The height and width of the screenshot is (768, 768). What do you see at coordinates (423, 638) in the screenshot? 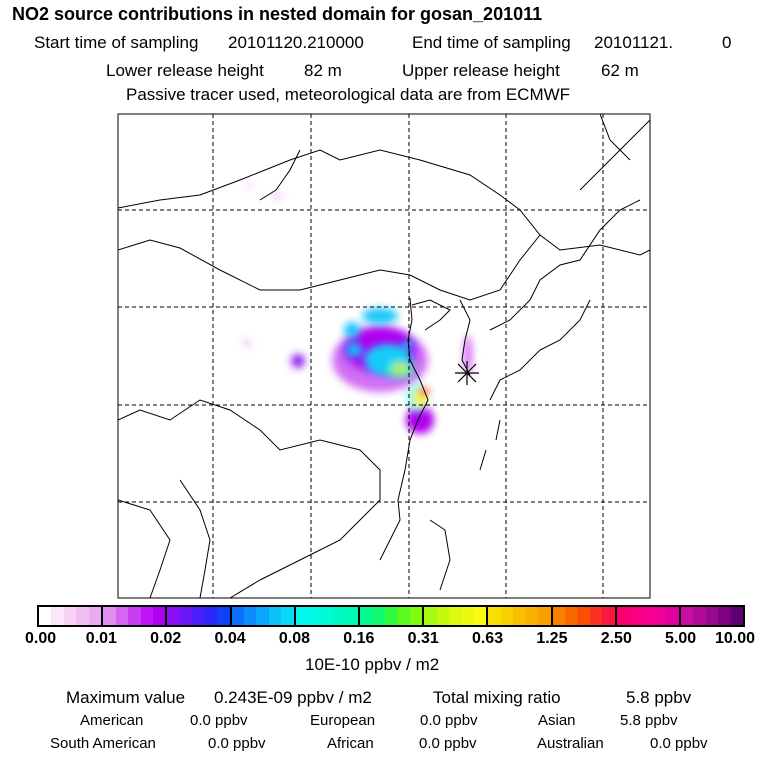
I see `colorbar-tick-label: 0.31` at bounding box center [423, 638].